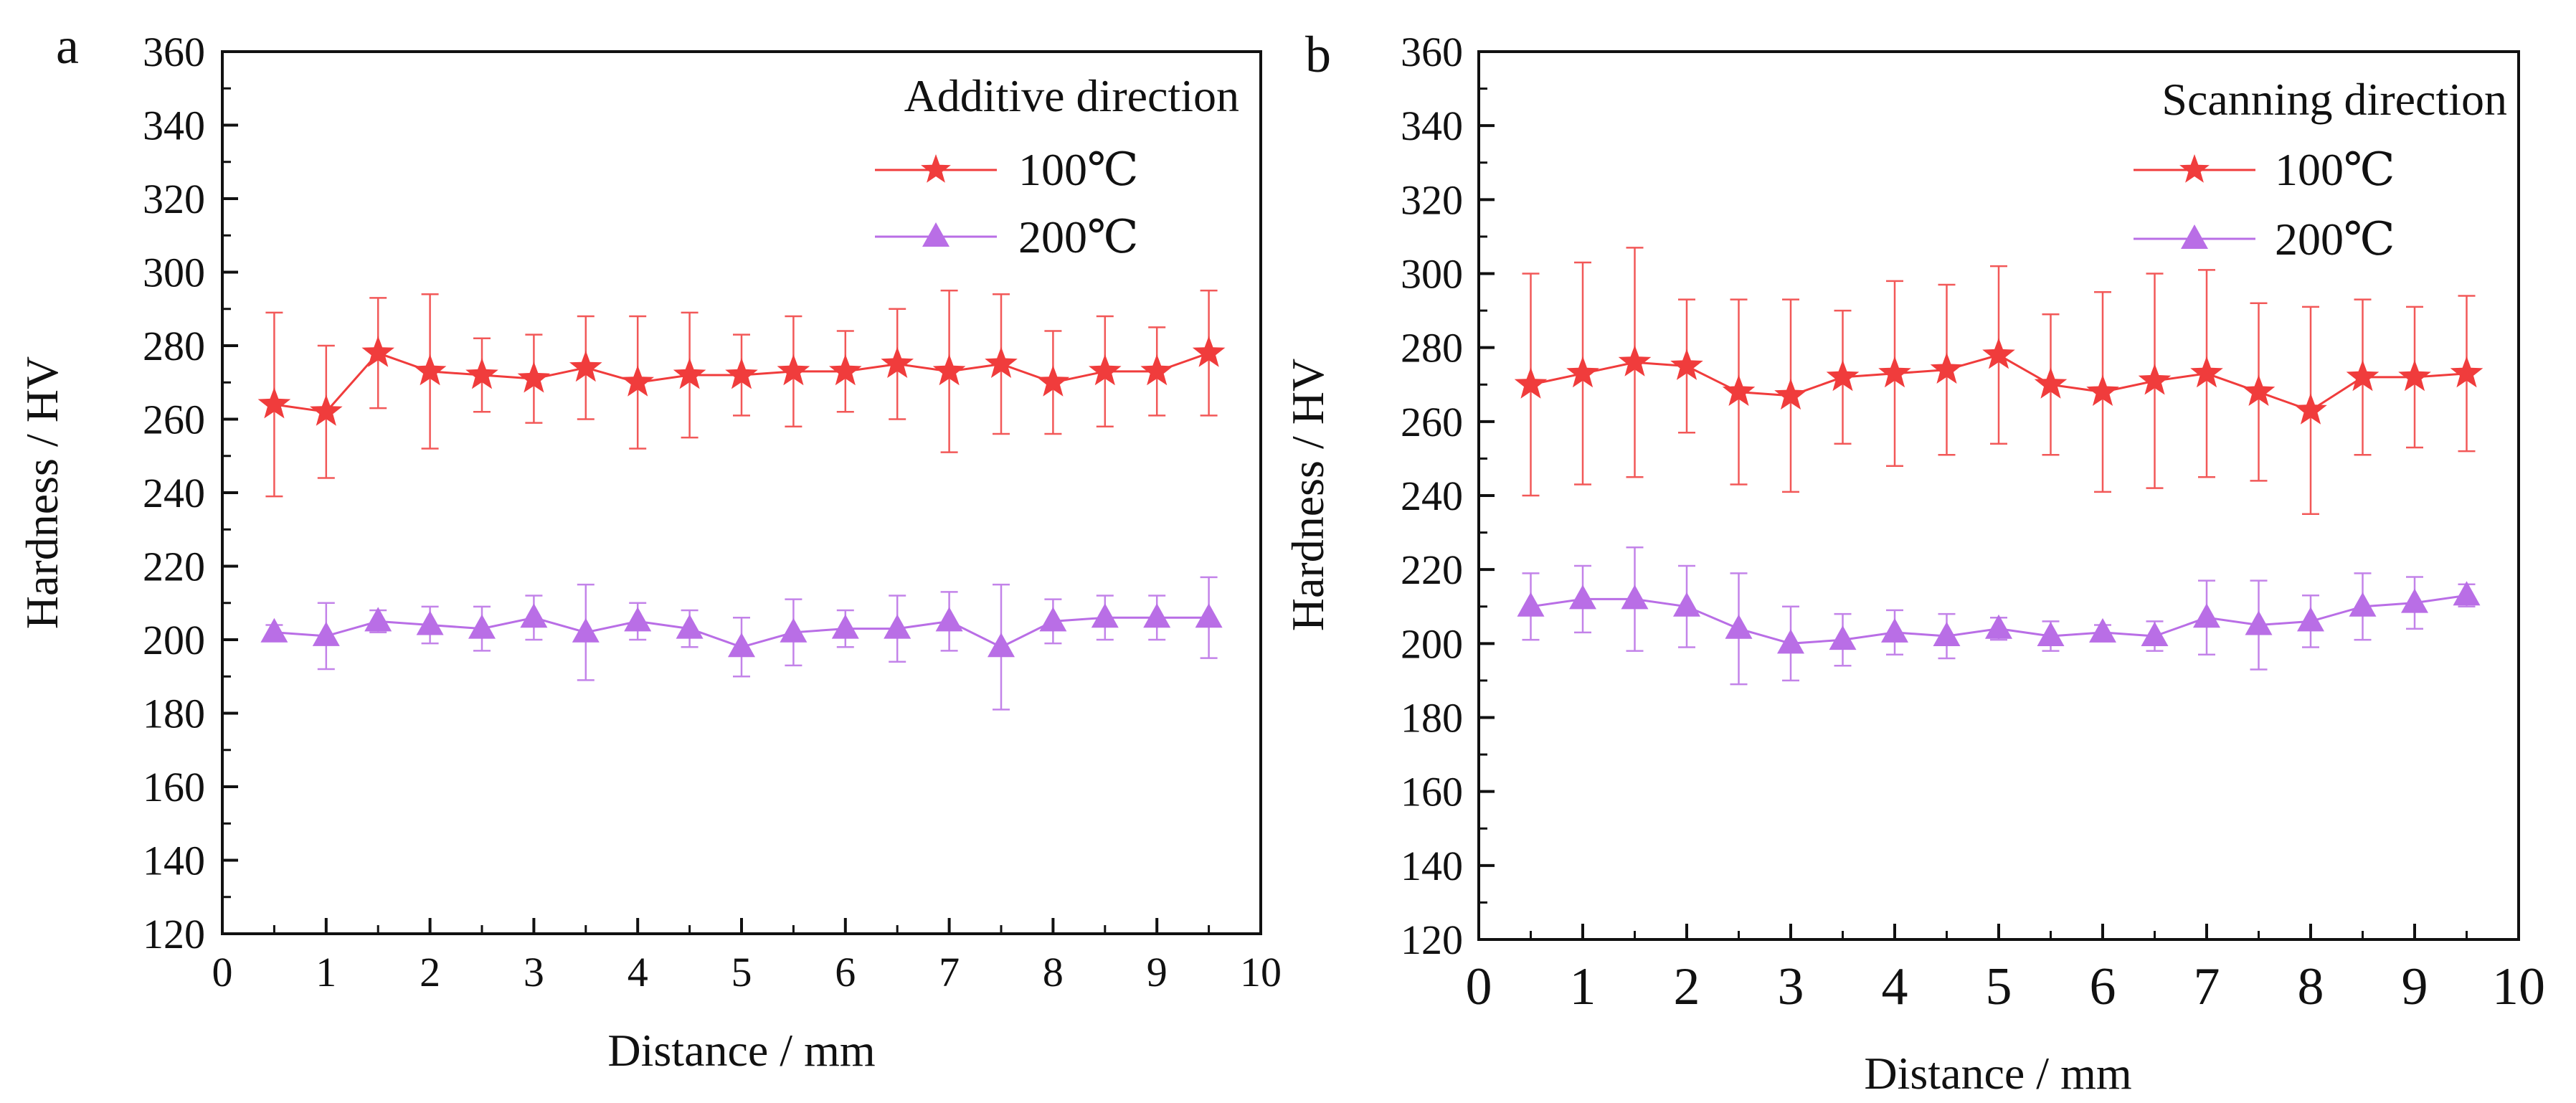 The height and width of the screenshot is (1103, 2576). What do you see at coordinates (1791, 987) in the screenshot?
I see `panel-b-x-tick-label: 3` at bounding box center [1791, 987].